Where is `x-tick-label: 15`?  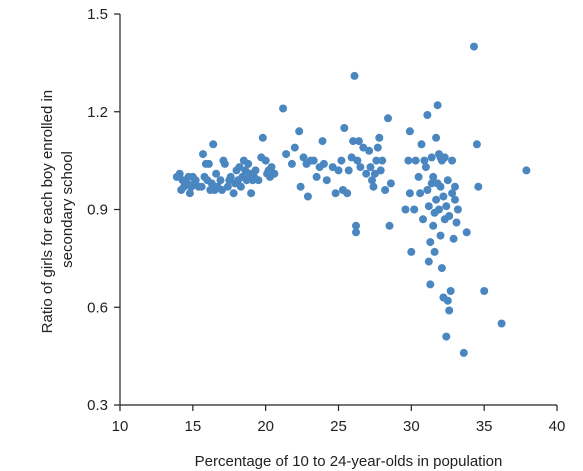 x-tick-label: 15 is located at coordinates (192, 426).